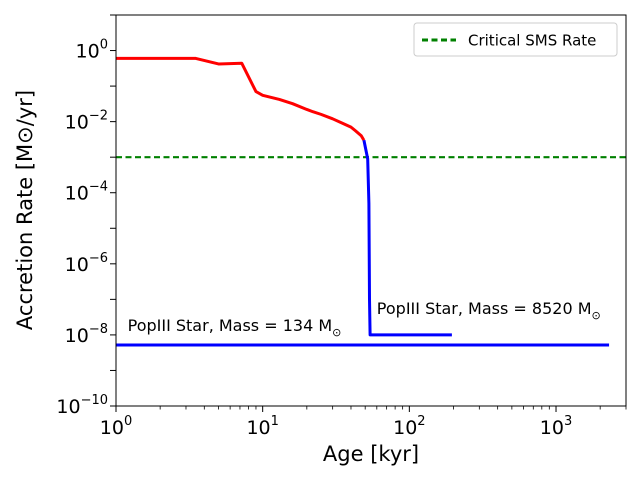 The image size is (640, 480). What do you see at coordinates (532, 41) in the screenshot?
I see `legend-label-critical-sms: Critical SMS Rate` at bounding box center [532, 41].